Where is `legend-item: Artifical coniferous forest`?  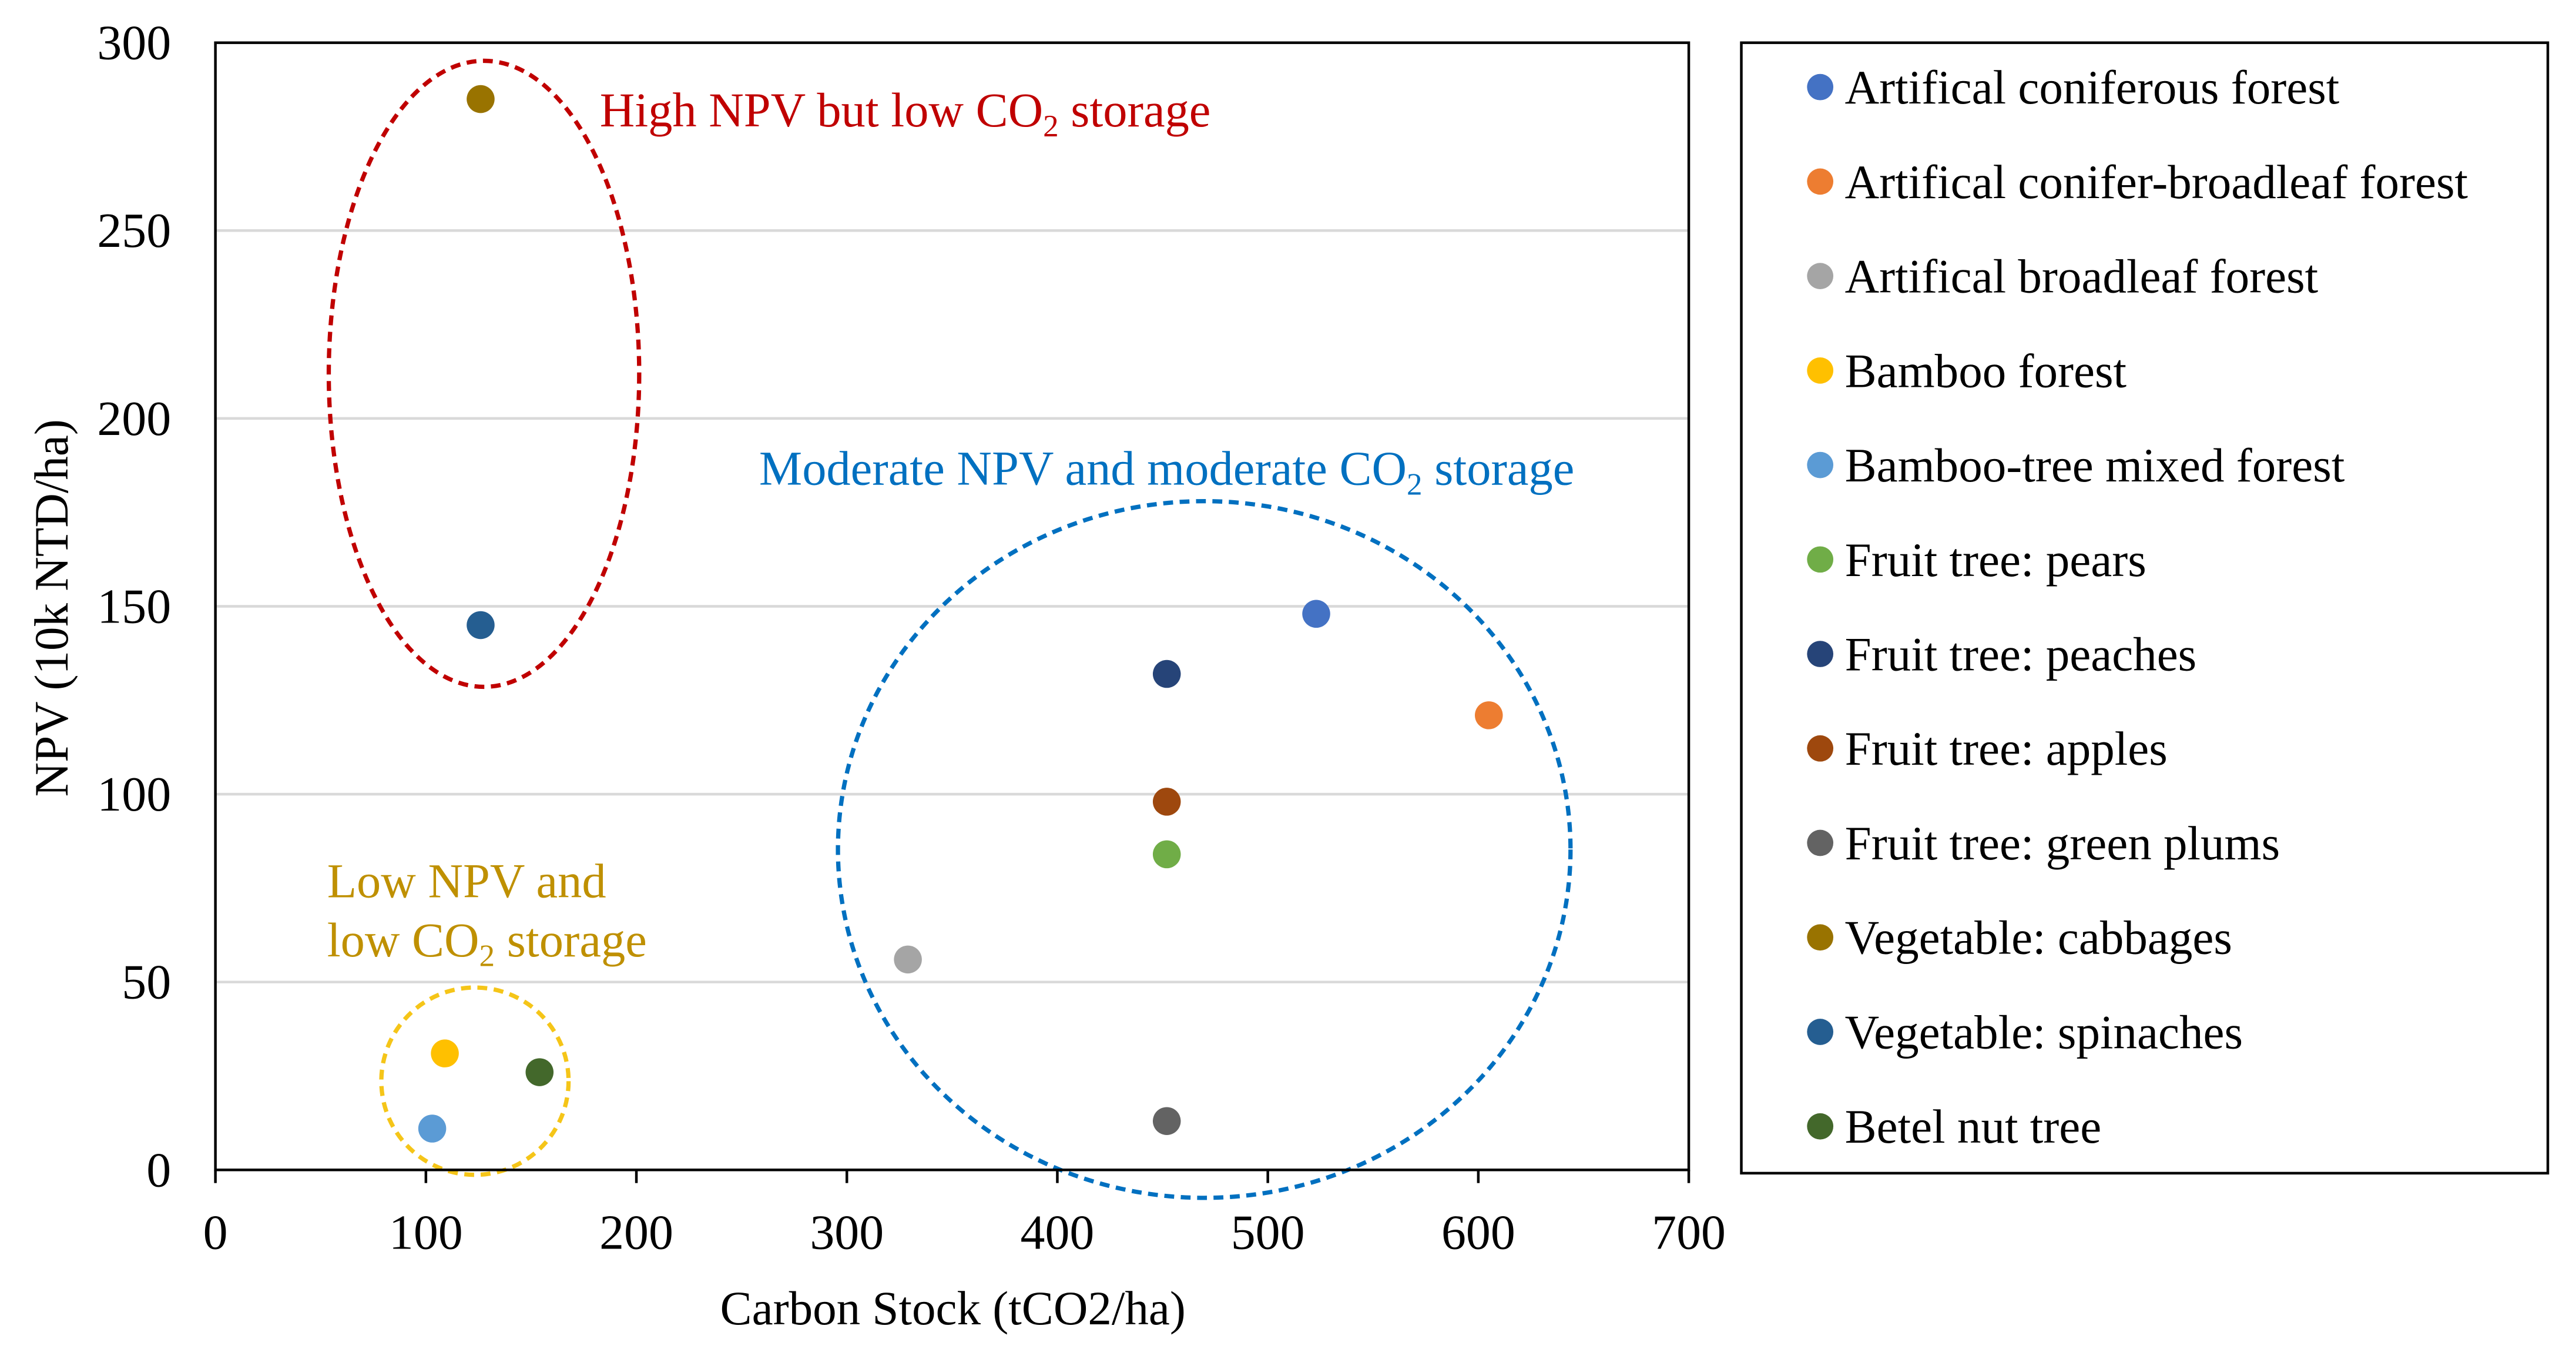 legend-item: Artifical coniferous forest is located at coordinates (2073, 87).